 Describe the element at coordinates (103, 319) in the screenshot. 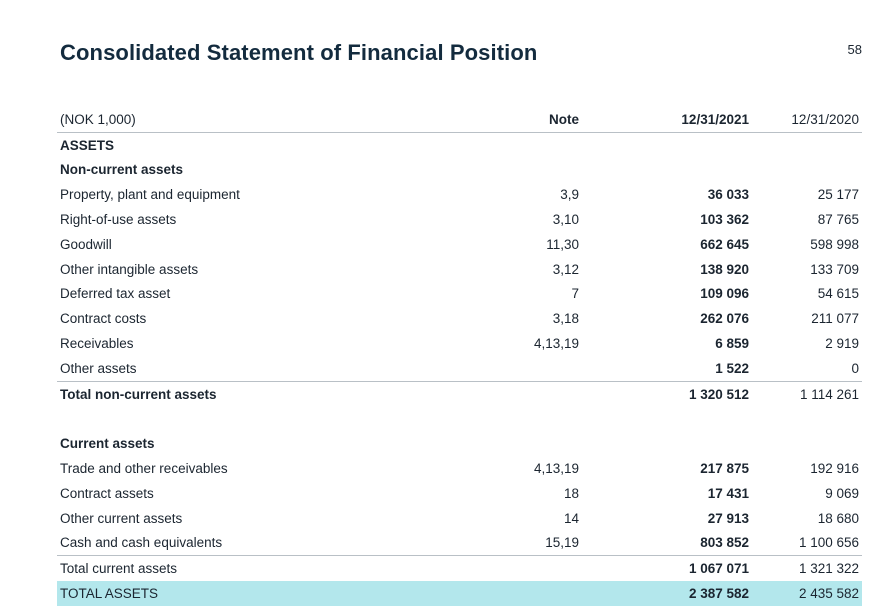

I see `row-label: Contract costs` at that location.